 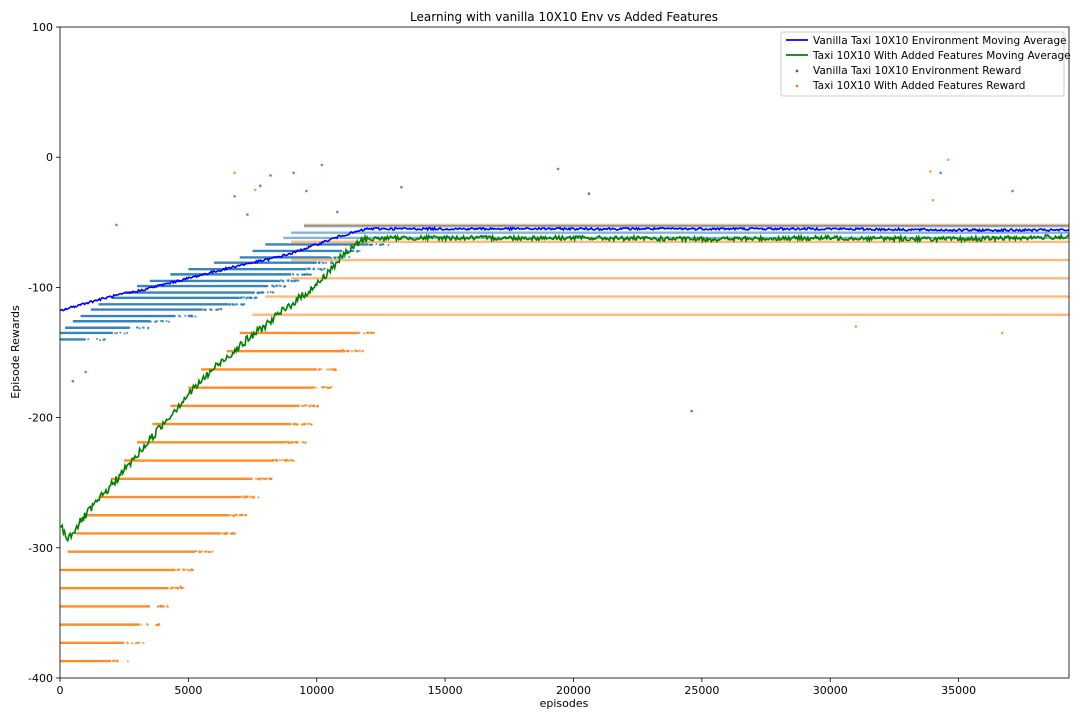 I want to click on y-tick-label: 100, so click(x=42, y=27).